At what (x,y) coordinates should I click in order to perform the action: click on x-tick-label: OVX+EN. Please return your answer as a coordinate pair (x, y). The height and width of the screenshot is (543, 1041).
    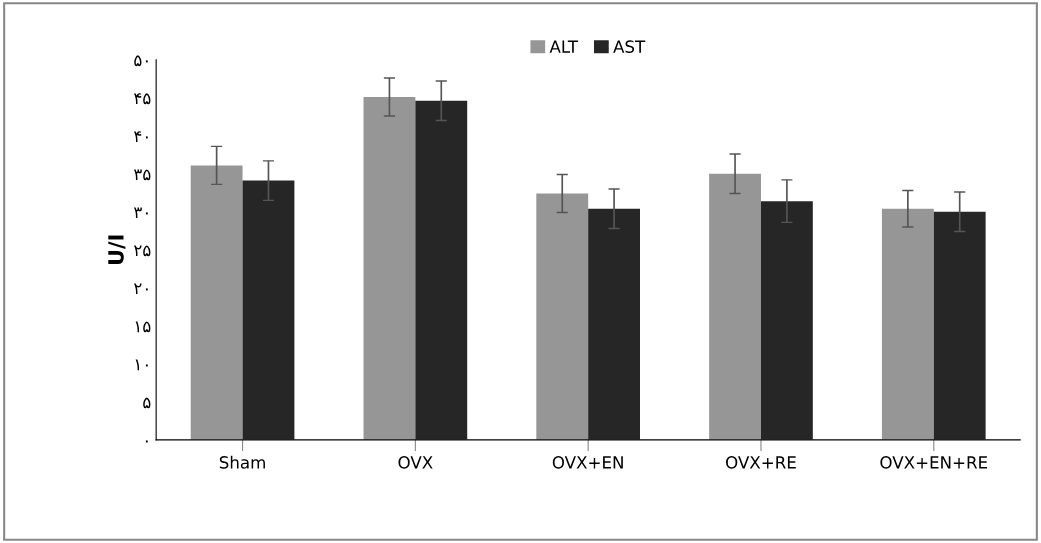
    Looking at the image, I should click on (587, 462).